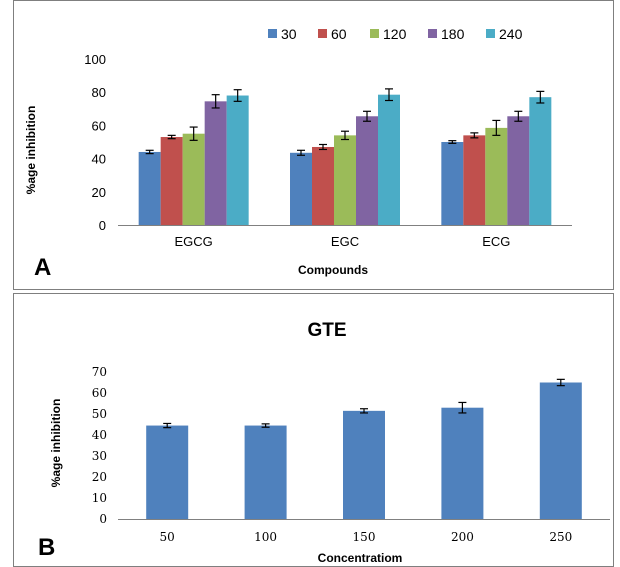  I want to click on chart-b-ytick-label: 50, so click(99, 414).